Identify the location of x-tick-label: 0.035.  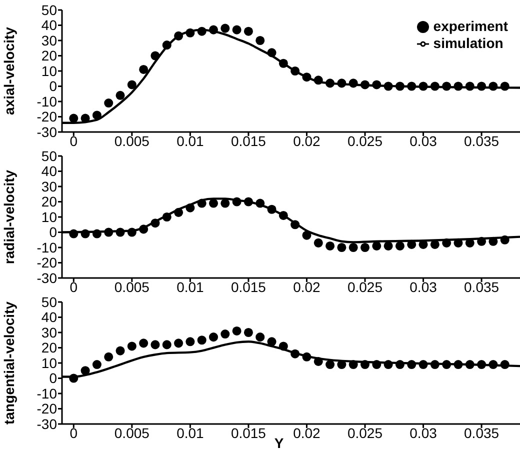
(482, 286).